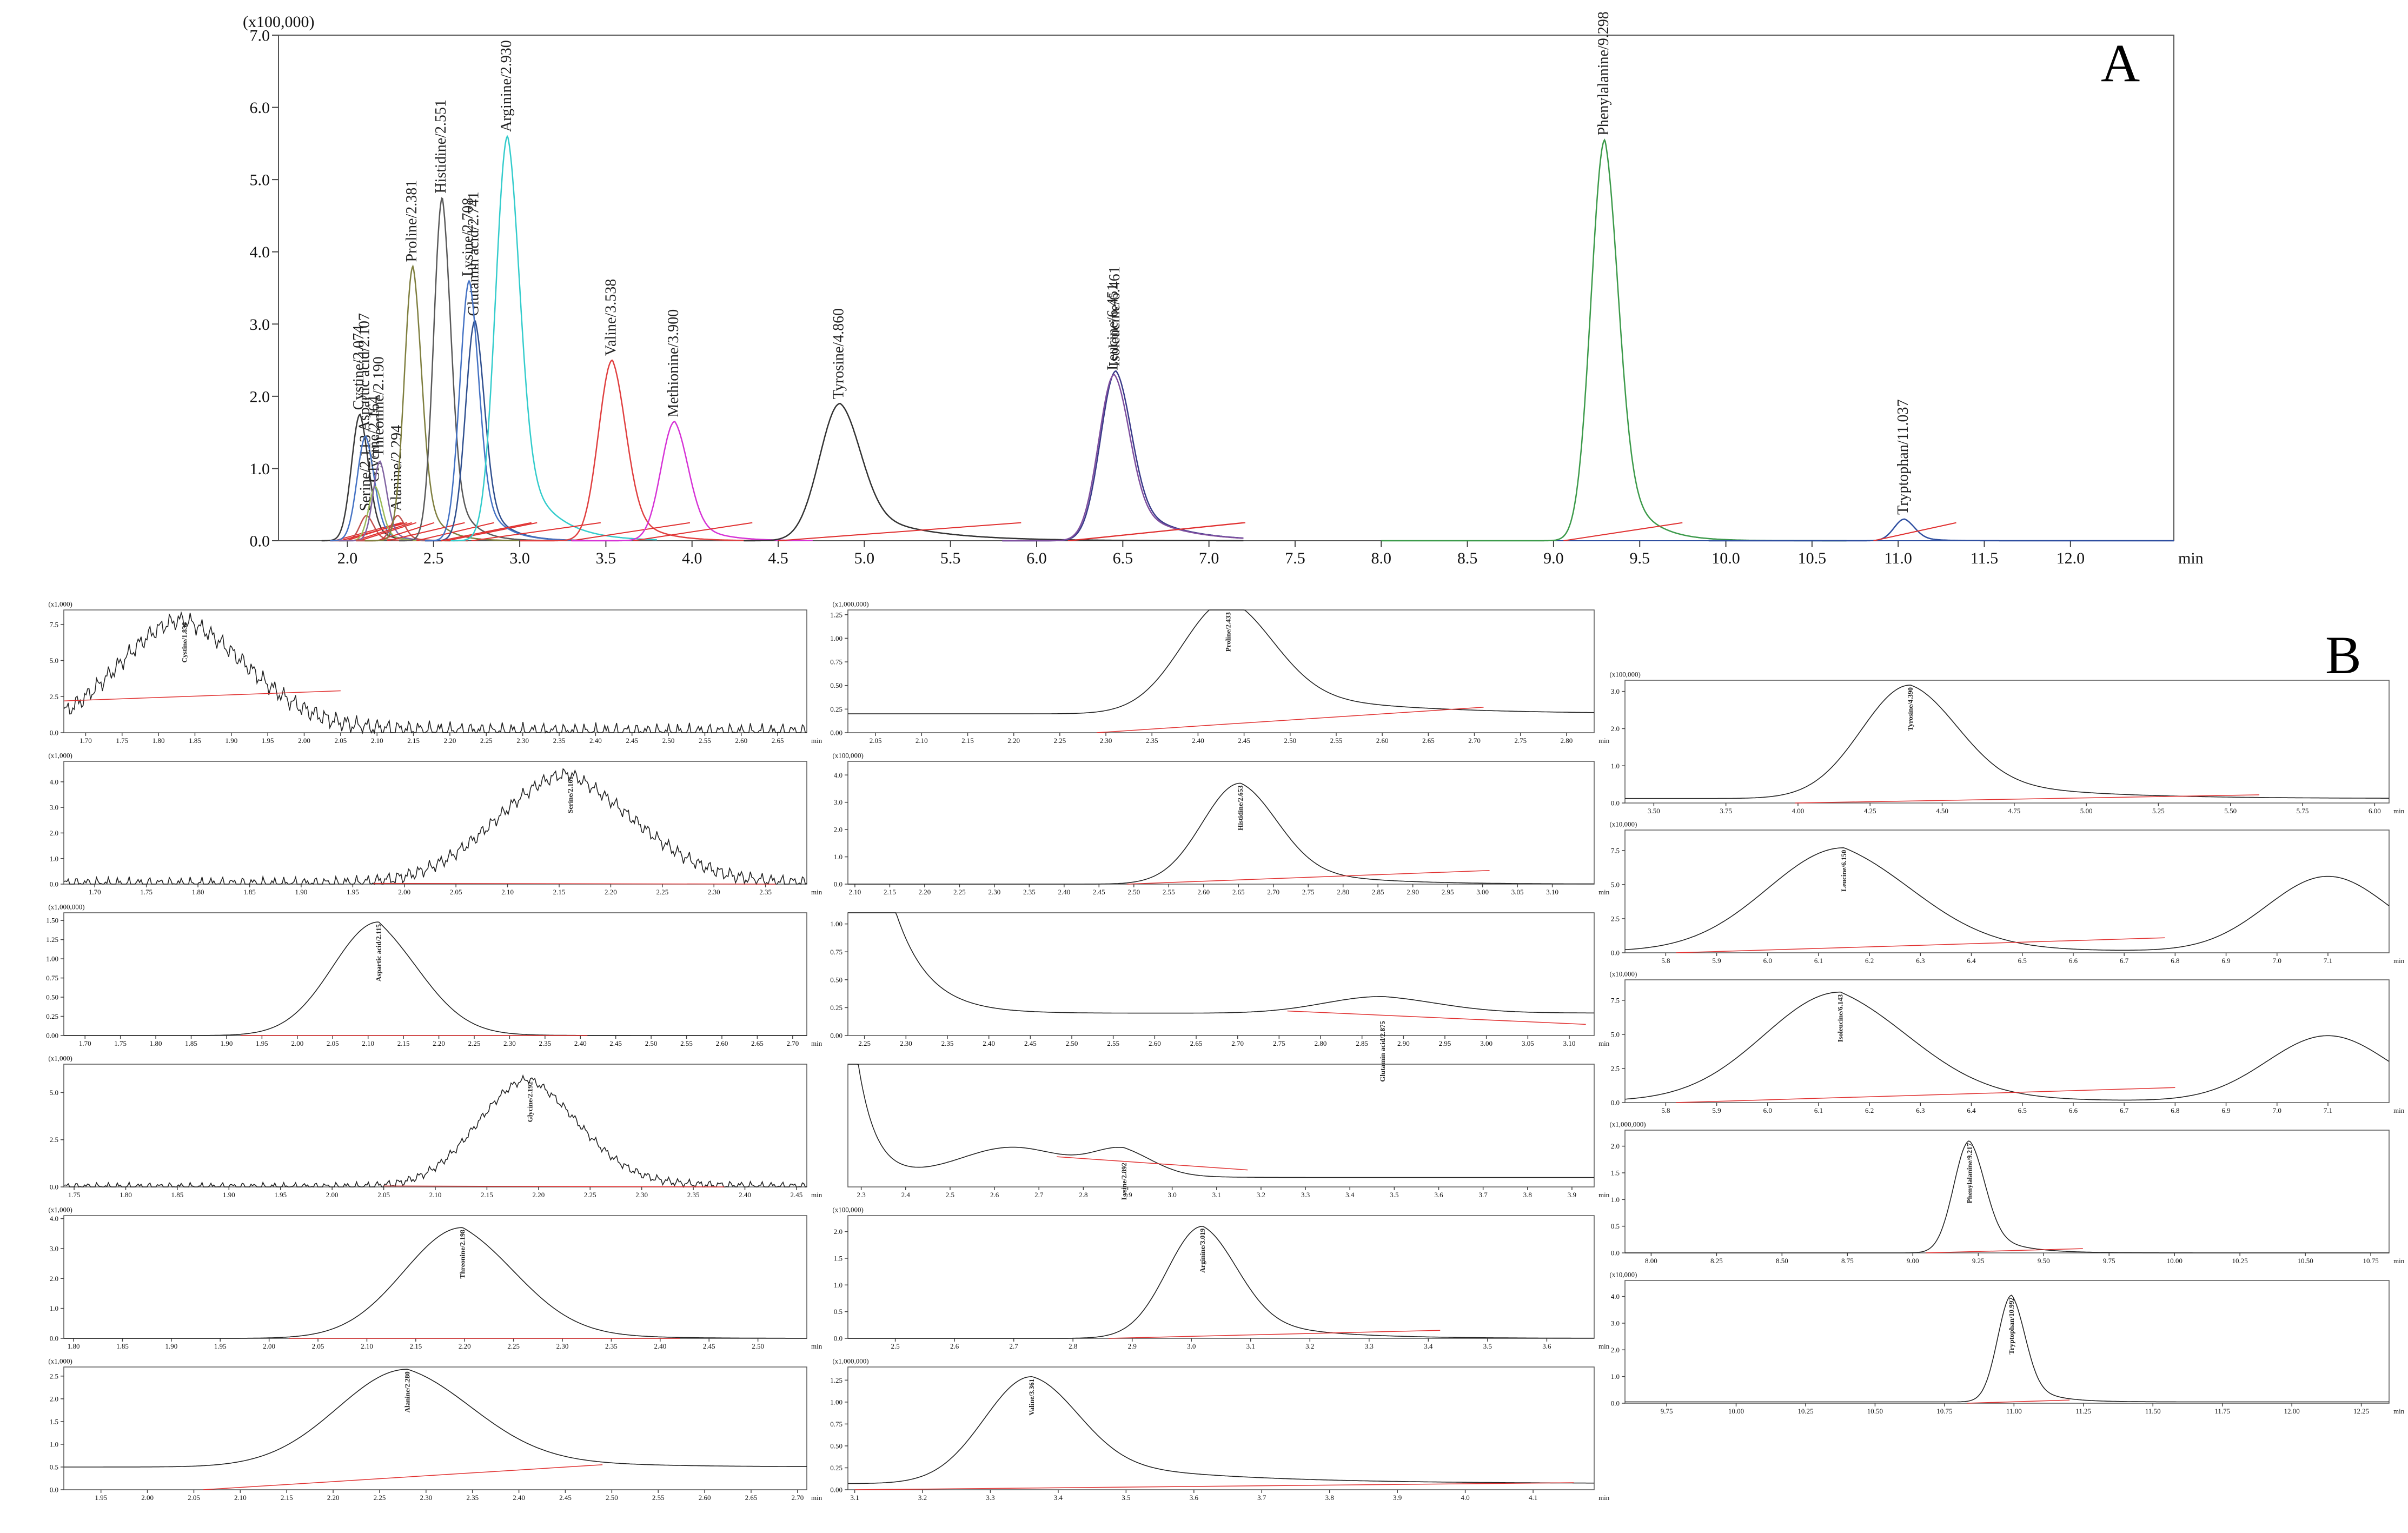 Image resolution: width=2408 pixels, height=1533 pixels. Describe the element at coordinates (861, 1195) in the screenshot. I see `x-tick-label: 2.3` at that location.